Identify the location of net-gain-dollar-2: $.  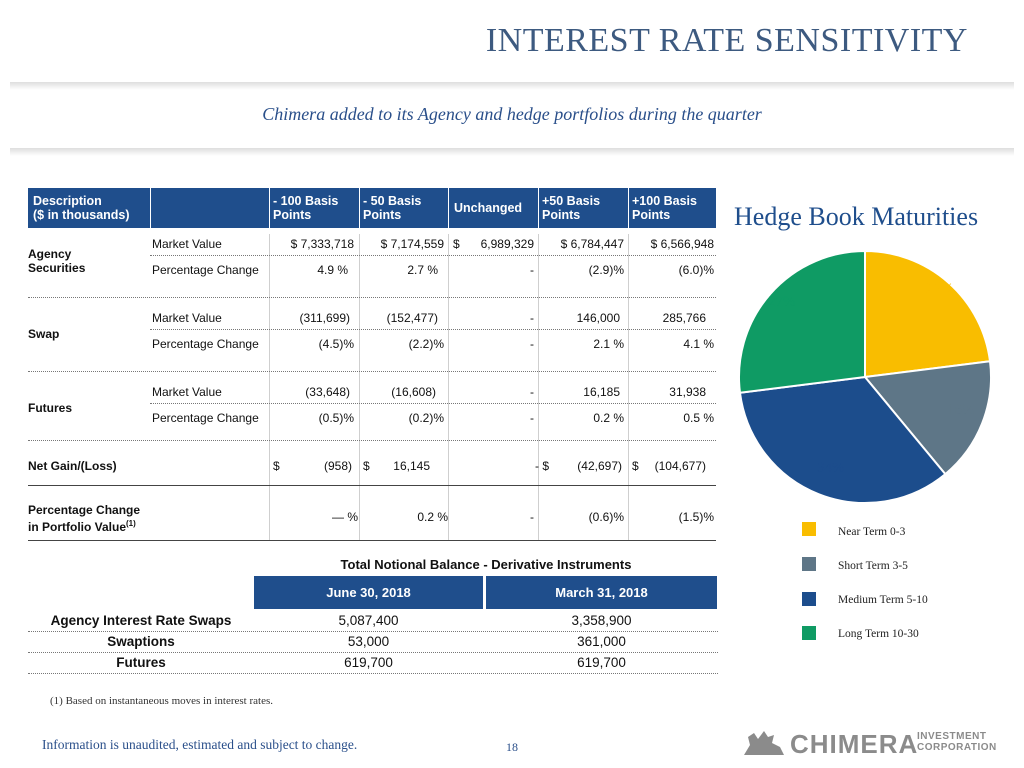
(366, 466).